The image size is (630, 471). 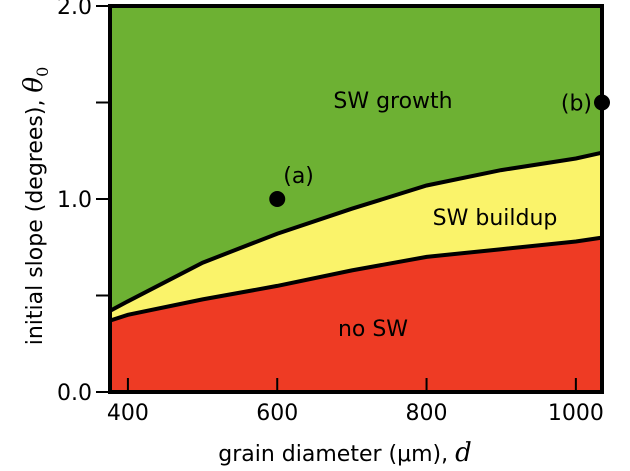 What do you see at coordinates (42, 72) in the screenshot?
I see `y-axis-symbol-subscript: 0` at bounding box center [42, 72].